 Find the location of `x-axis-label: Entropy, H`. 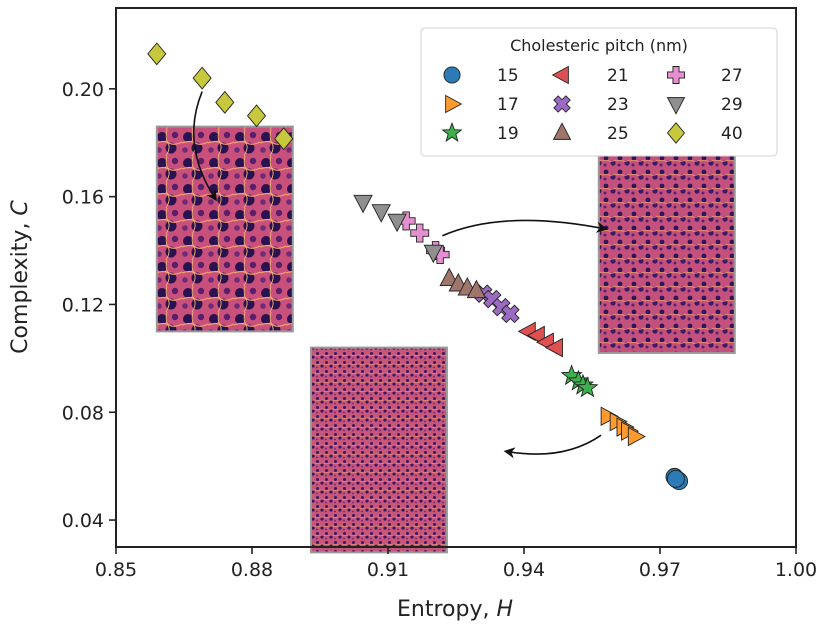

x-axis-label: Entropy, H is located at coordinates (455, 609).